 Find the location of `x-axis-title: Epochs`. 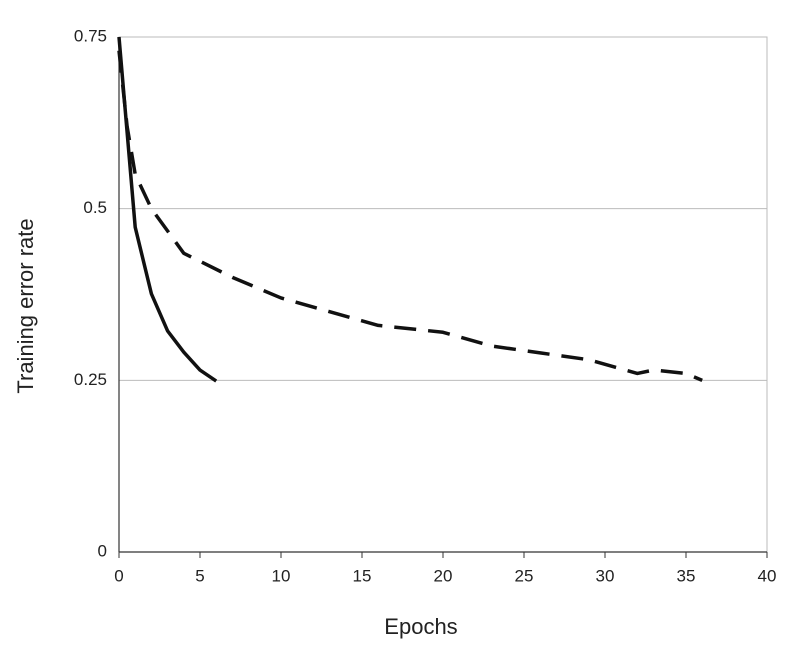

x-axis-title: Epochs is located at coordinates (420, 626).